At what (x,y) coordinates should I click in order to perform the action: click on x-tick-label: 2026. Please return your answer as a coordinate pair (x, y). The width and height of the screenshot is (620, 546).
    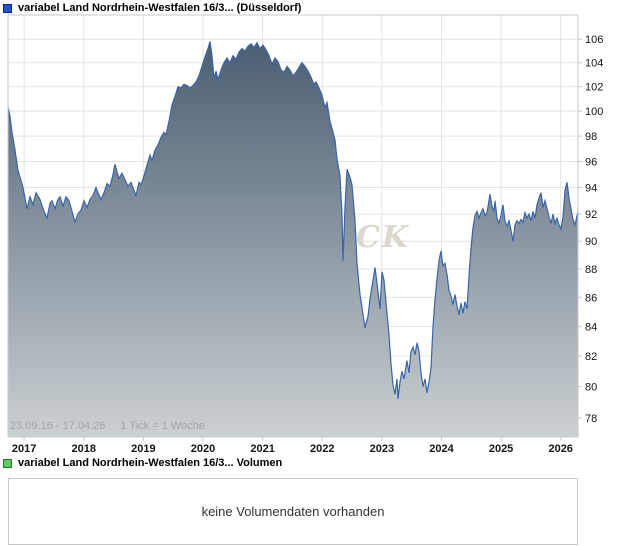
    Looking at the image, I should click on (560, 449).